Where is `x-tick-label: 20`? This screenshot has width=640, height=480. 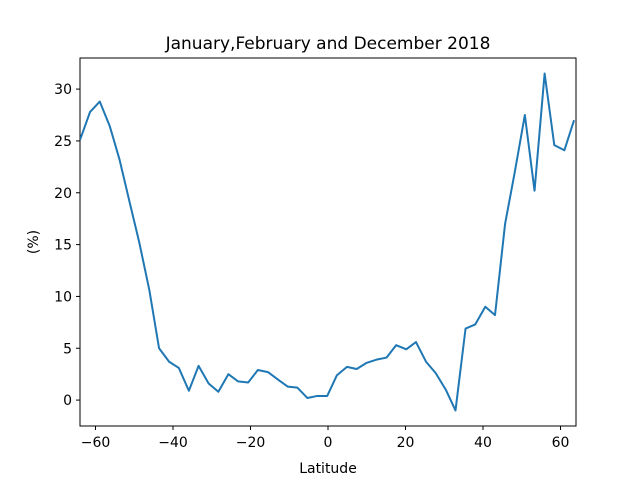 x-tick-label: 20 is located at coordinates (406, 443).